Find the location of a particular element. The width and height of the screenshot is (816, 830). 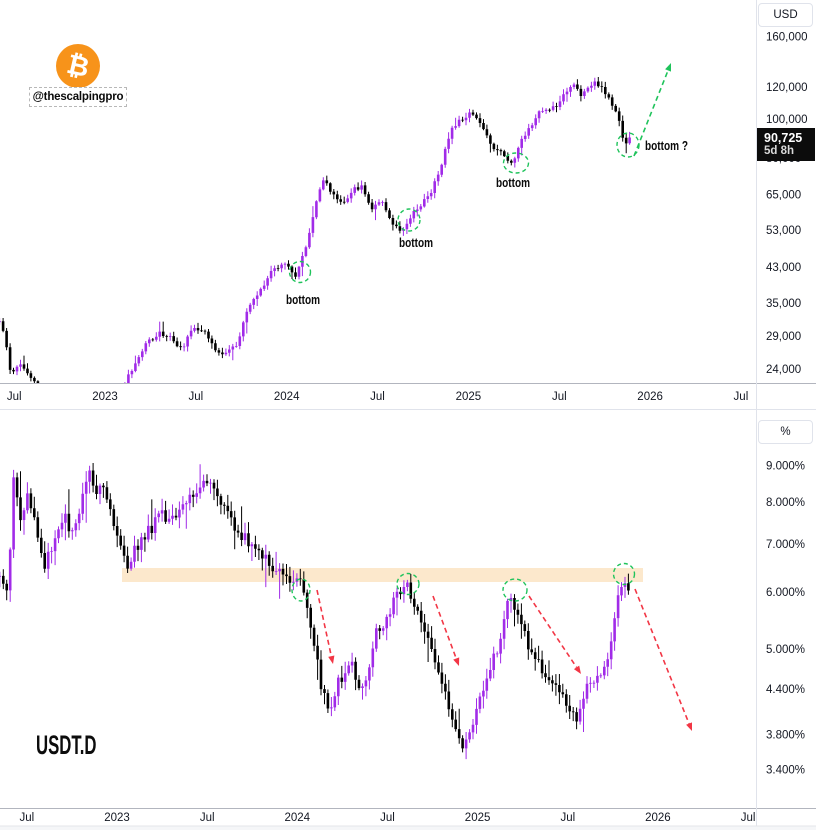

y-axis-tick-label: 43,000 is located at coordinates (783, 268).